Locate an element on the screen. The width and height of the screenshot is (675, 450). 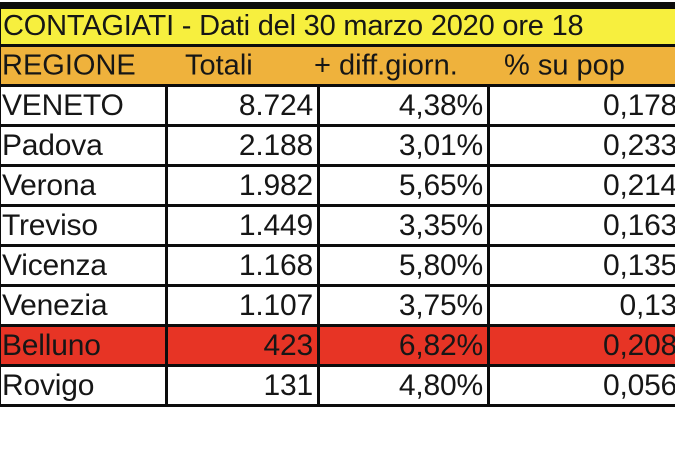
diff-giorn-value-cell: 4,80% is located at coordinates (403, 385).